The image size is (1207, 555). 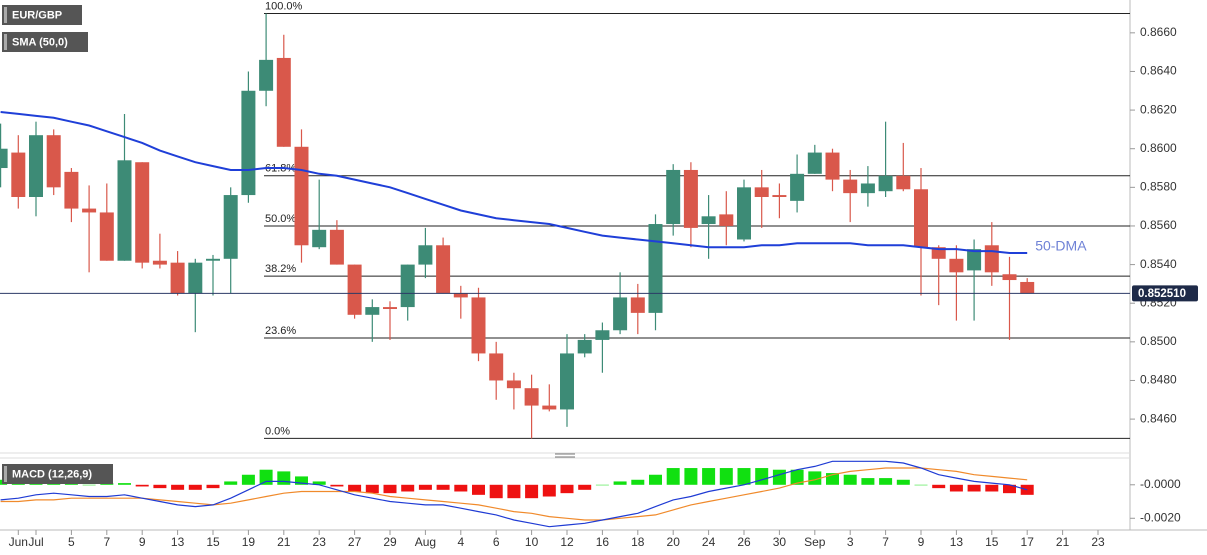 What do you see at coordinates (496, 542) in the screenshot?
I see `x-tick-label: 6` at bounding box center [496, 542].